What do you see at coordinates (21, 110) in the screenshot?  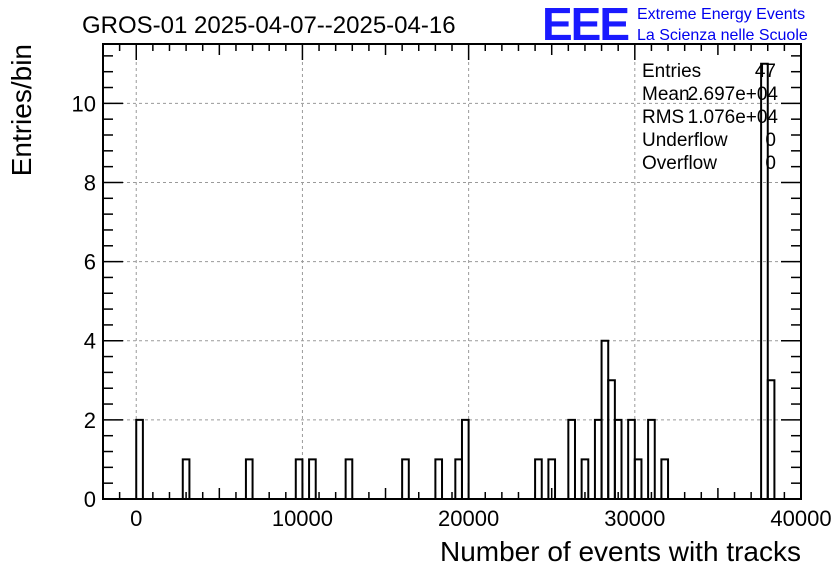 I see `y-axis-title: Entries/bin` at bounding box center [21, 110].